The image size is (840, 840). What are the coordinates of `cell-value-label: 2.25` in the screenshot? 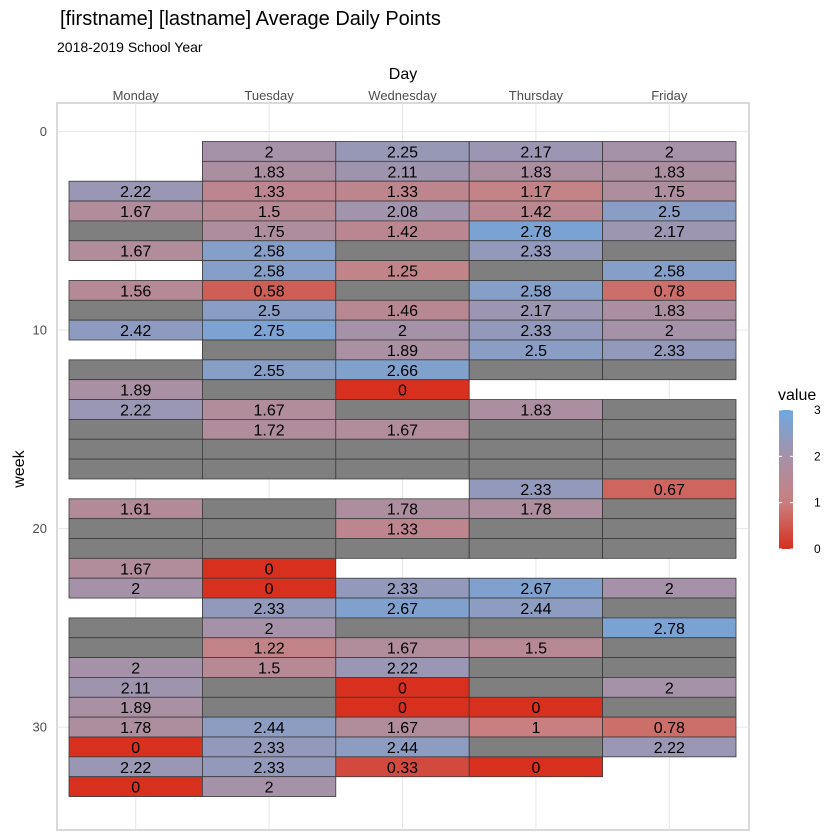 It's located at (402, 152).